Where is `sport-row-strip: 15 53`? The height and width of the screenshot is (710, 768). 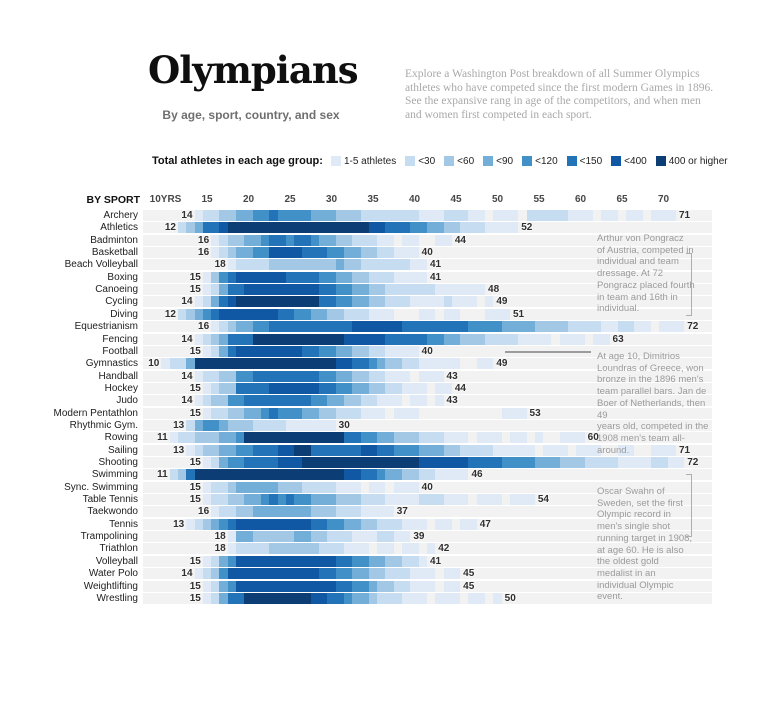
sport-row-strip: 15 53 is located at coordinates (427, 413).